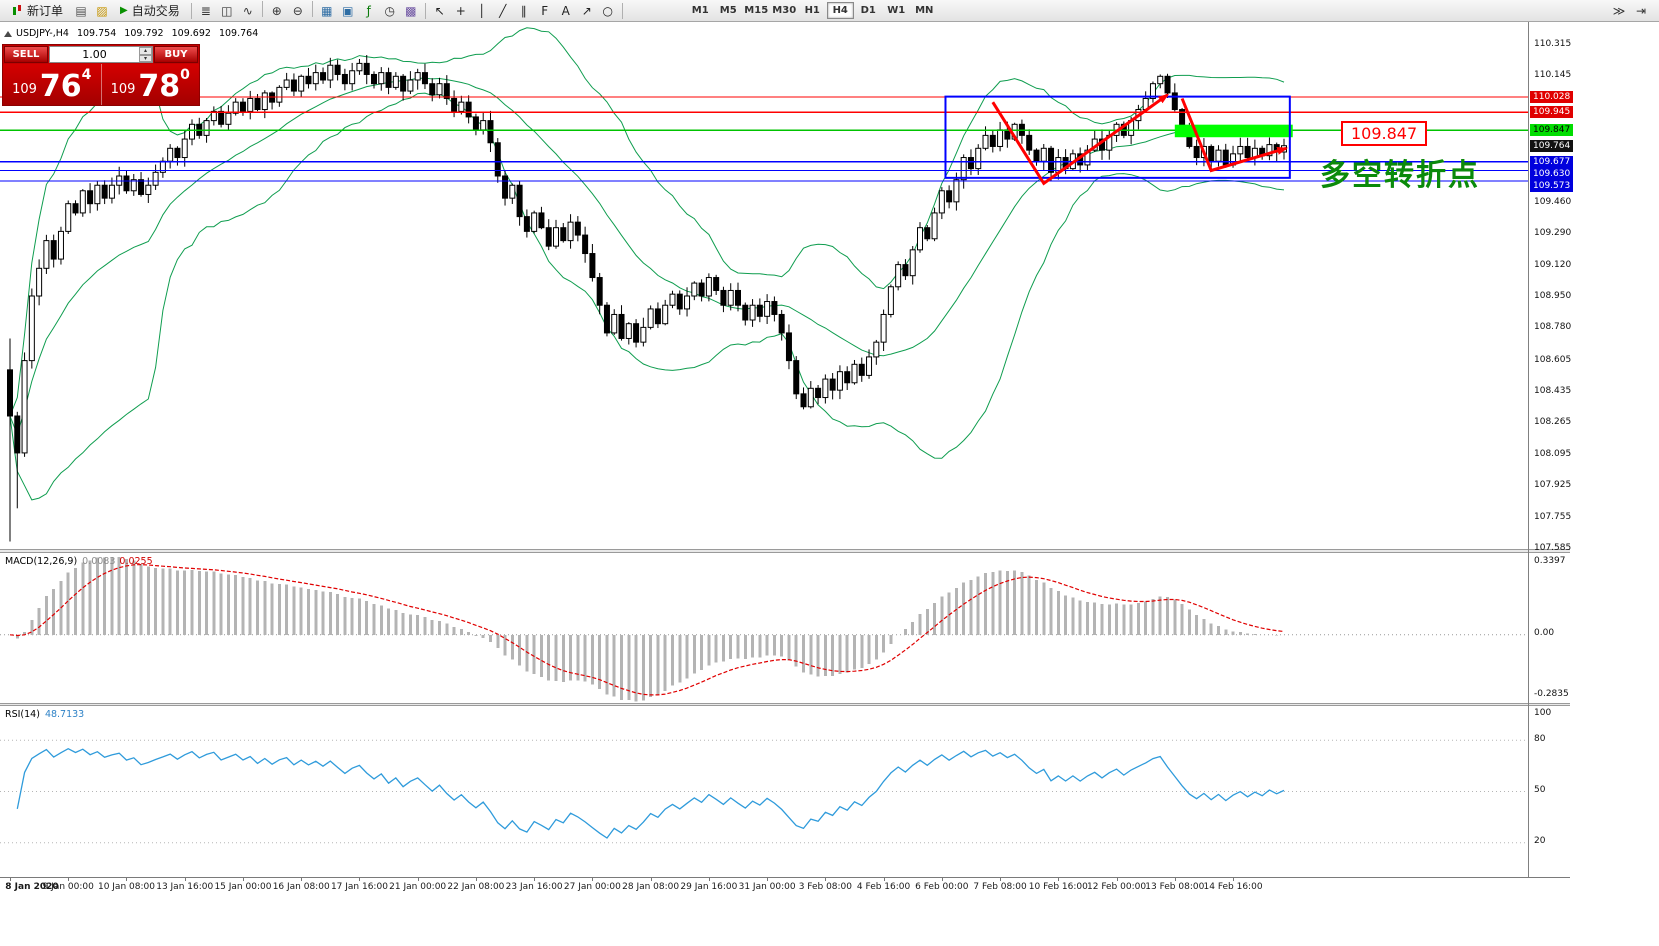  I want to click on volume-up-button: ▴, so click(145, 51).